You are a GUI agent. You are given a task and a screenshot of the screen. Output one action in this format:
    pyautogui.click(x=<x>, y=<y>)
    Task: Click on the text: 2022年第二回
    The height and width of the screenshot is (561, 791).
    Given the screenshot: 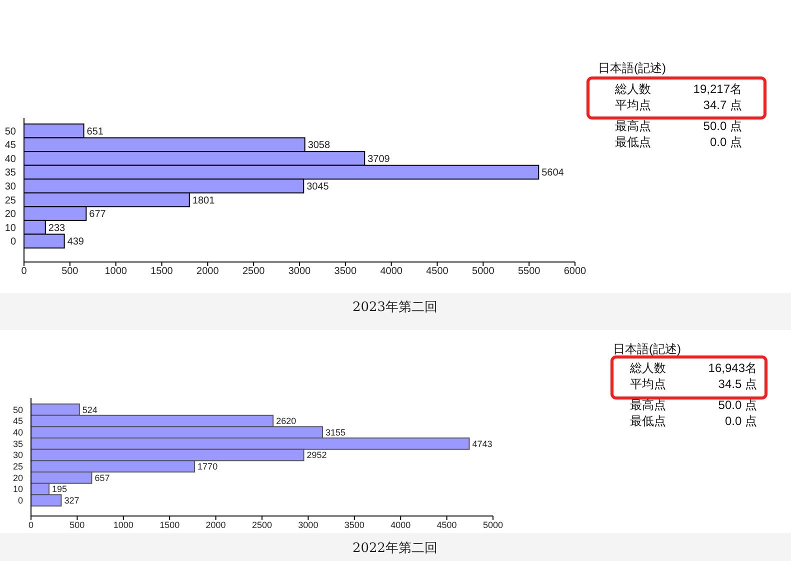 What is the action you would take?
    pyautogui.click(x=395, y=548)
    